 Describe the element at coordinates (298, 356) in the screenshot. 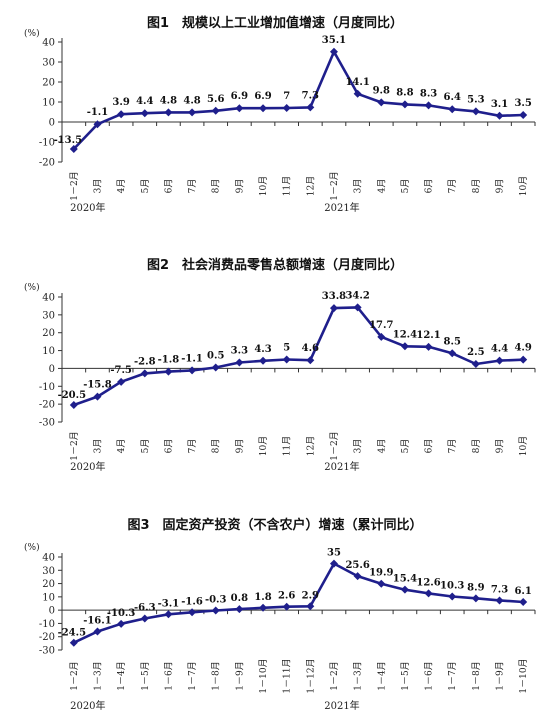

I see `series-line` at that location.